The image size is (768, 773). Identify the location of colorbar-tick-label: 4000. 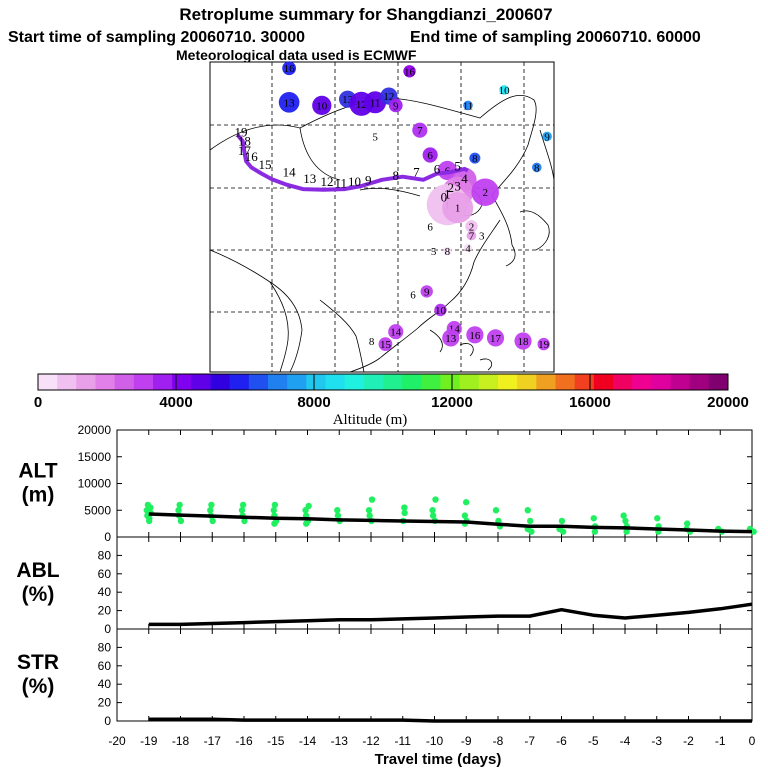
(175, 402).